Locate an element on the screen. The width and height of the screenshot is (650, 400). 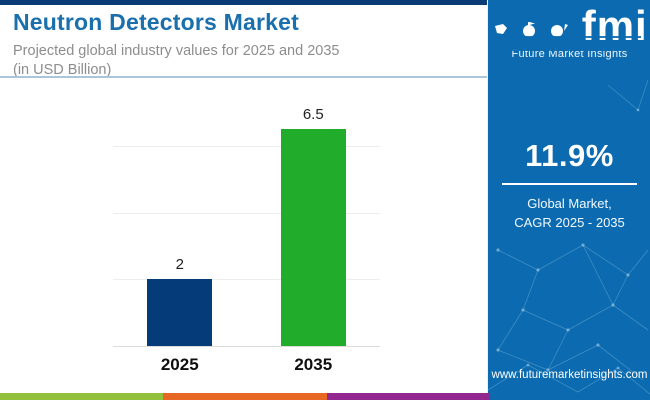
bar-2025 is located at coordinates (180, 312).